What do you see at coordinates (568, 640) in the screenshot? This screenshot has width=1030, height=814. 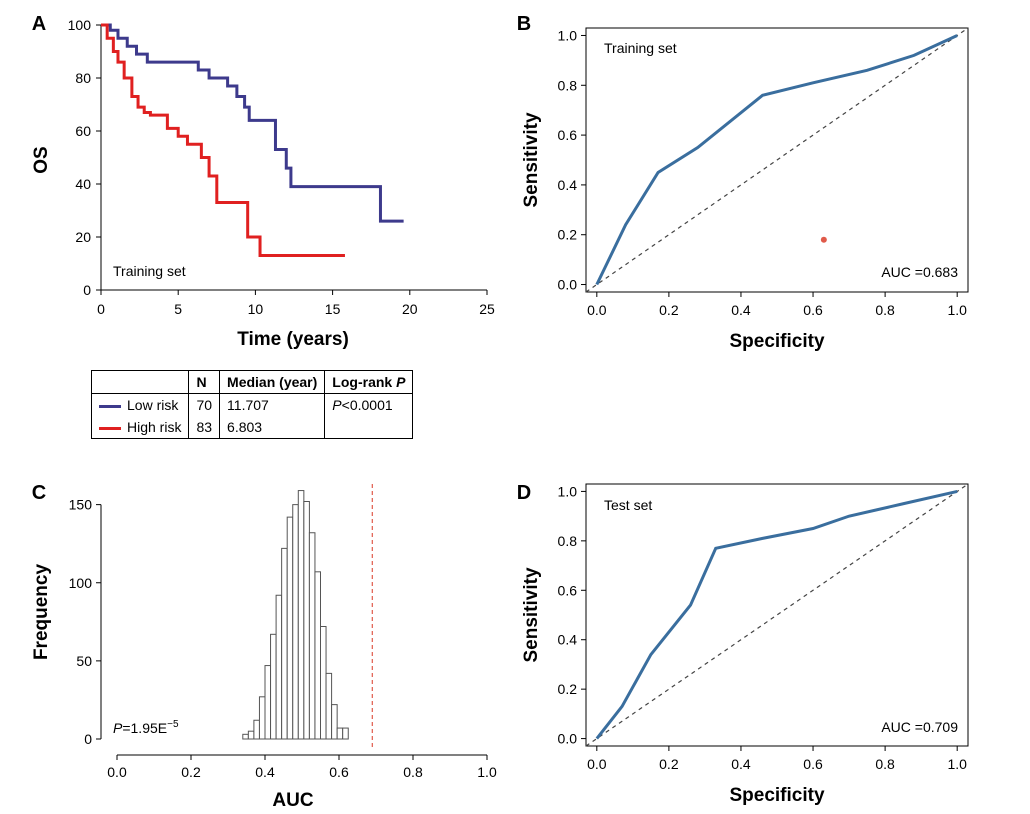 I see `y-tick-label: 0.4` at bounding box center [568, 640].